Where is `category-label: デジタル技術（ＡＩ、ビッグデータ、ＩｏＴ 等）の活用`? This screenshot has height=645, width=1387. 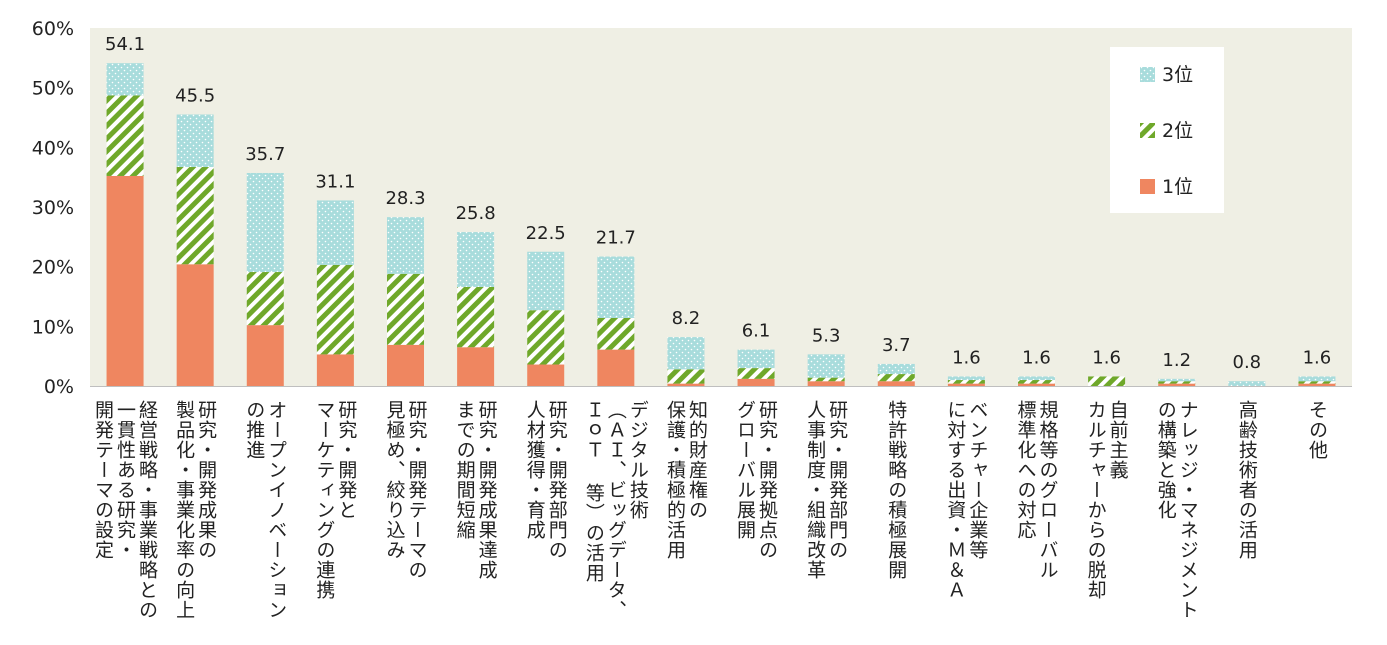 category-label: デジタル技術（ＡＩ、ビッグデータ、ＩｏＴ 等）の活用 is located at coordinates (616, 510).